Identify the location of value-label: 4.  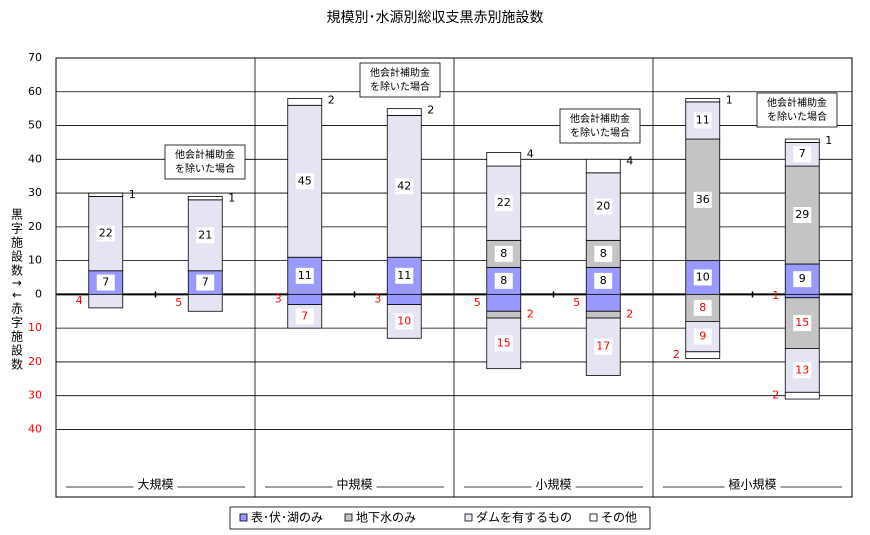
(530, 154).